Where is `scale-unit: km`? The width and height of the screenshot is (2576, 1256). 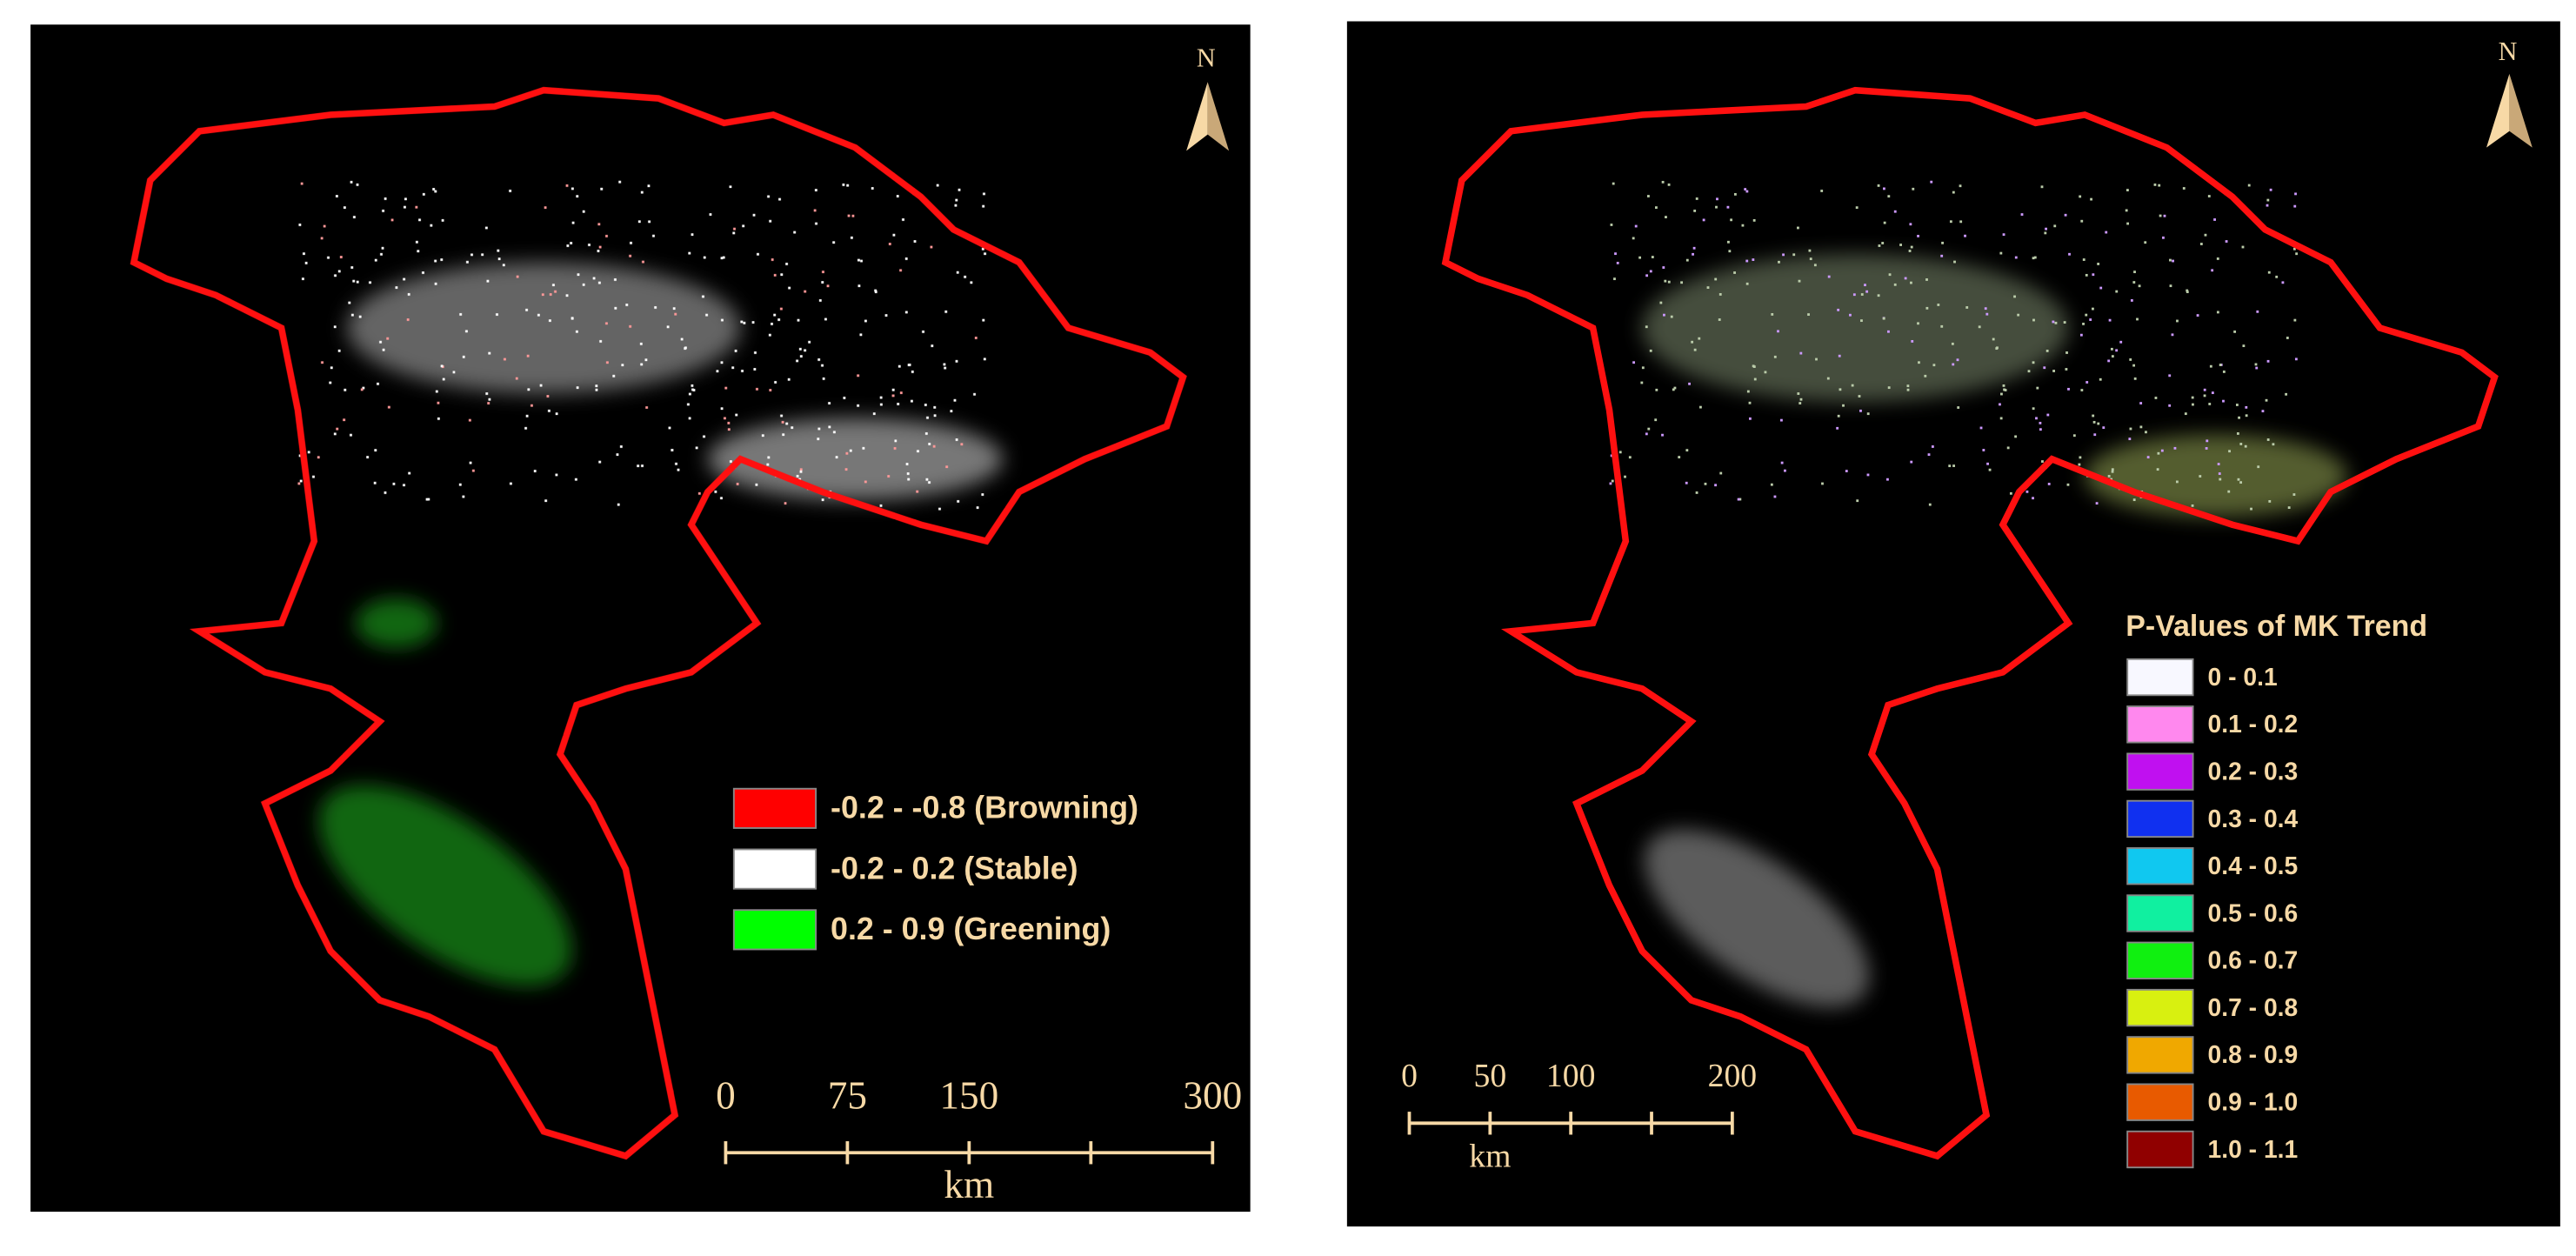 scale-unit: km is located at coordinates (1490, 1156).